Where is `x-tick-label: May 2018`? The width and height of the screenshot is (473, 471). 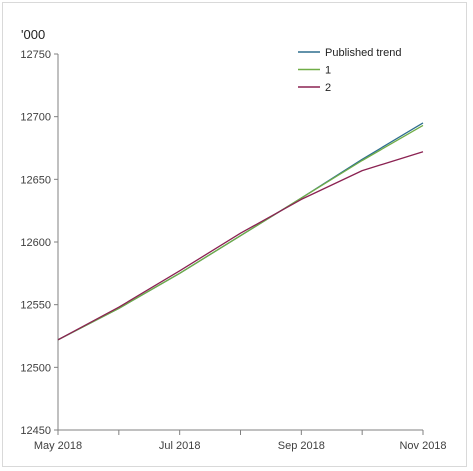
x-tick-label: May 2018 is located at coordinates (58, 446).